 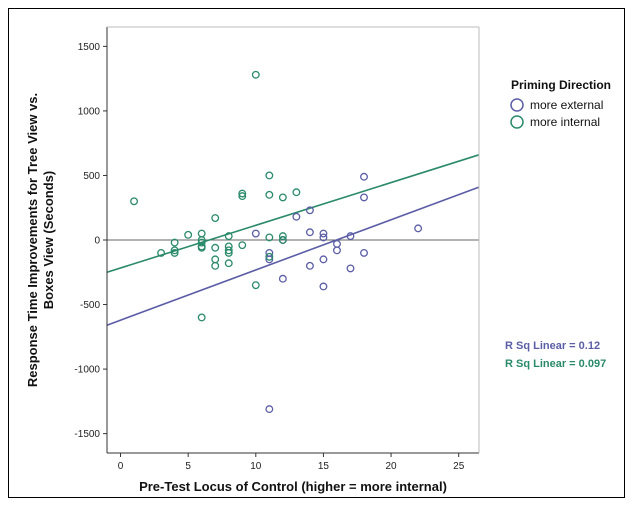 I want to click on x-tick-label: 20, so click(x=392, y=466).